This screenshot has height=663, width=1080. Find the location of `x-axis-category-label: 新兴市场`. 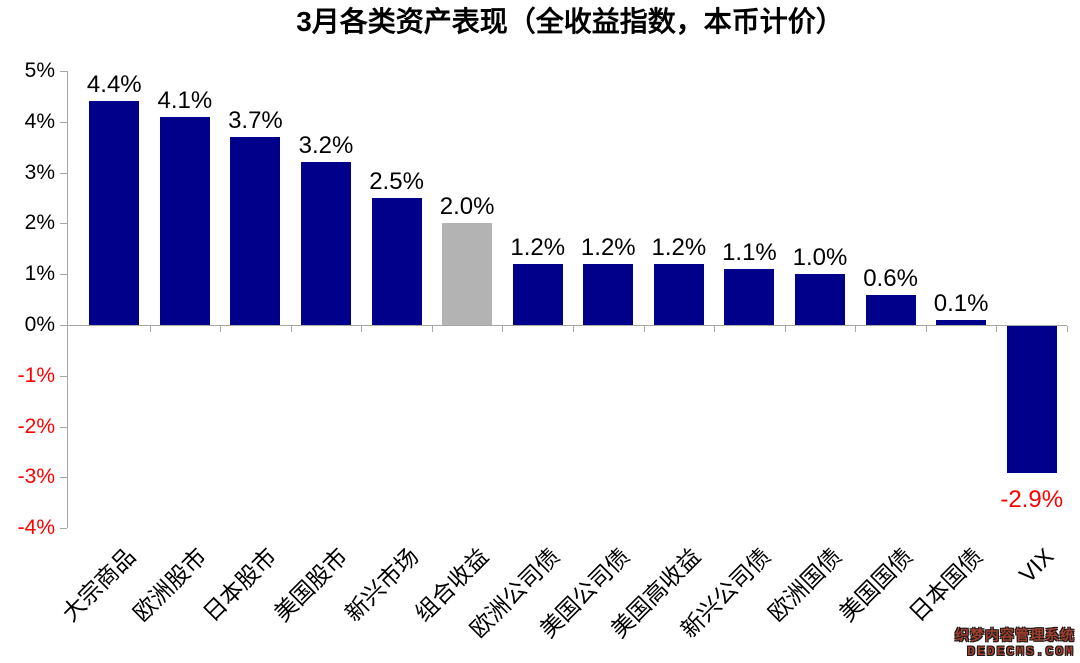

x-axis-category-label: 新兴市场 is located at coordinates (381, 585).